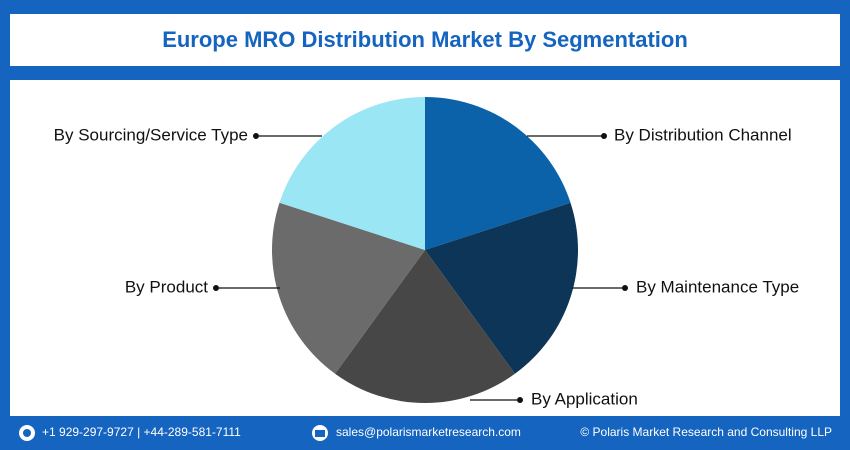 This screenshot has width=850, height=450. I want to click on phone-icon, so click(27, 433).